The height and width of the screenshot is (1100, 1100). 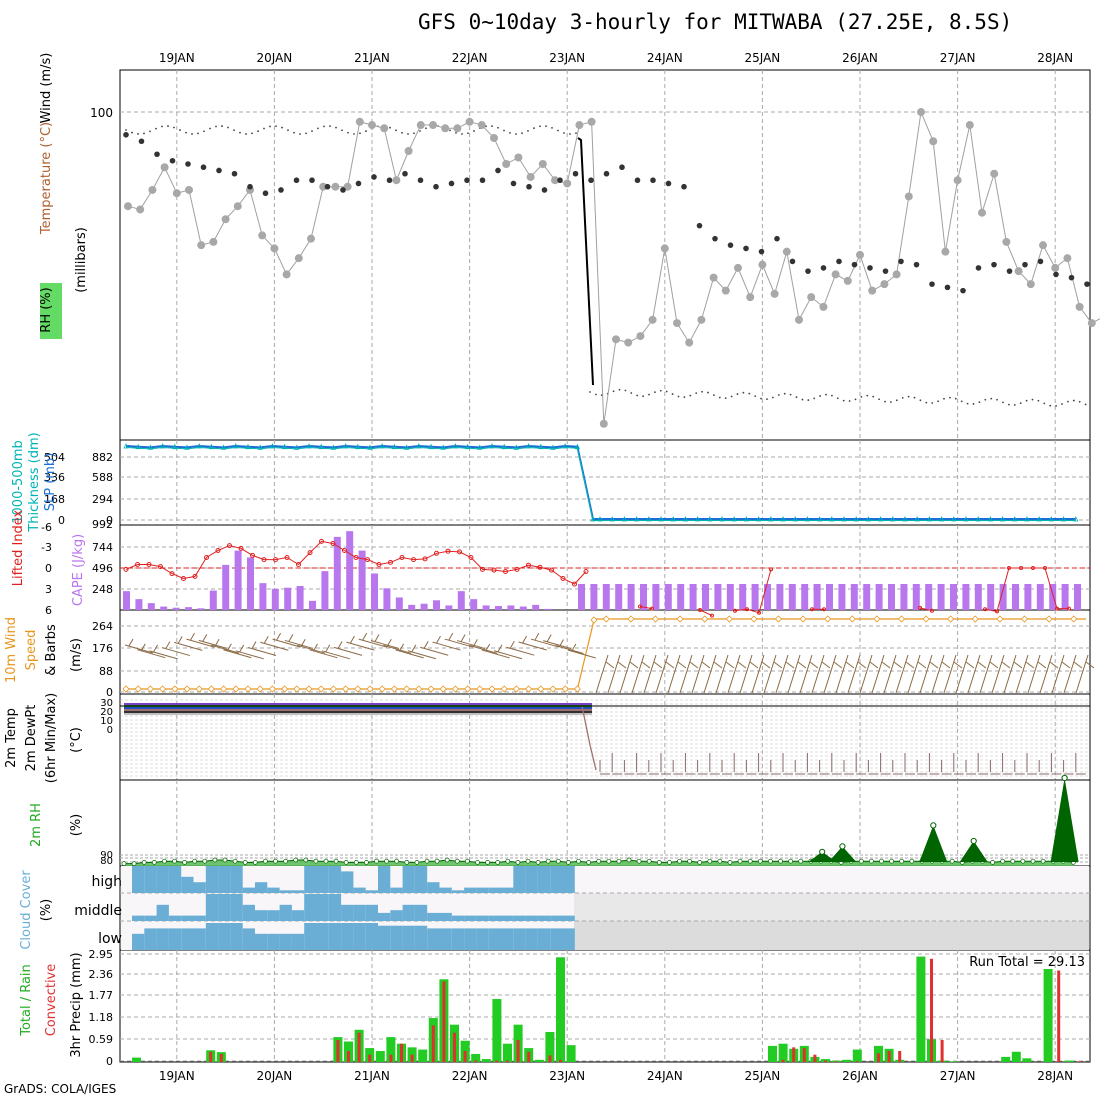 What do you see at coordinates (106, 703) in the screenshot?
I see `y-tick-label: 30` at bounding box center [106, 703].